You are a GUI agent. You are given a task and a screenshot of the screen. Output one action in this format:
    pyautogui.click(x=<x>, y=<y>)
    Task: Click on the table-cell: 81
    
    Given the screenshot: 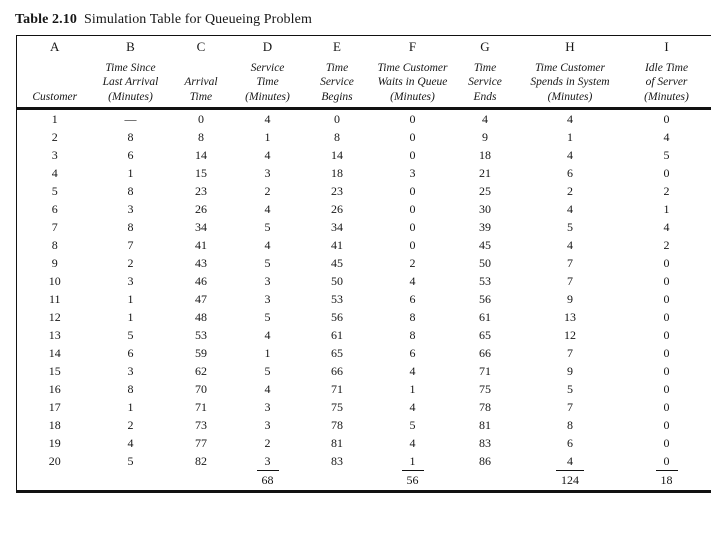 What is the action you would take?
    pyautogui.click(x=337, y=443)
    